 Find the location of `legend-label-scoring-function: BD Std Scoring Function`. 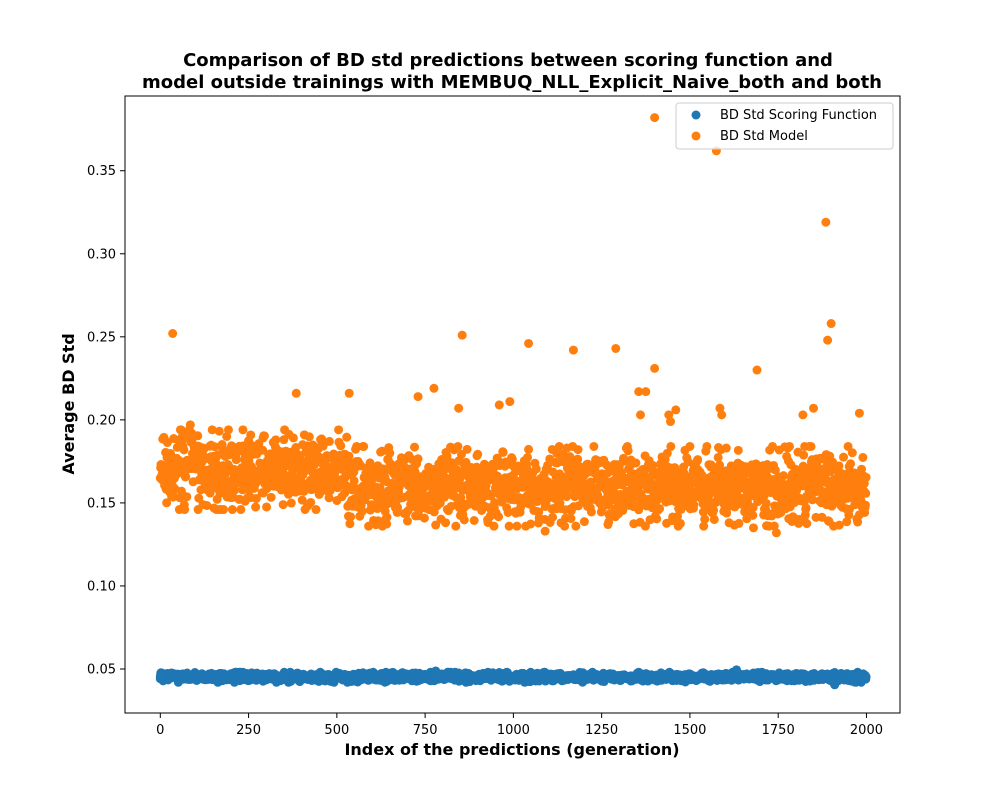

legend-label-scoring-function: BD Std Scoring Function is located at coordinates (798, 115).